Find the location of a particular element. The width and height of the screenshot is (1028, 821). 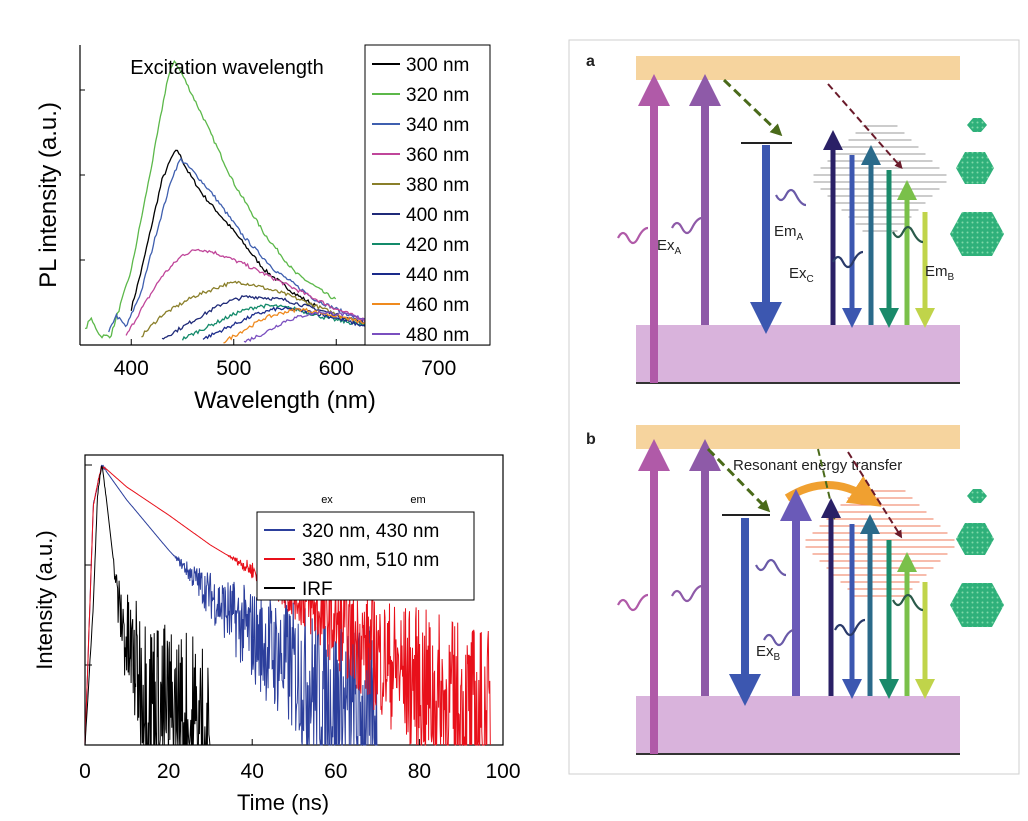

decay-x-tick-label: 0 is located at coordinates (85, 771).